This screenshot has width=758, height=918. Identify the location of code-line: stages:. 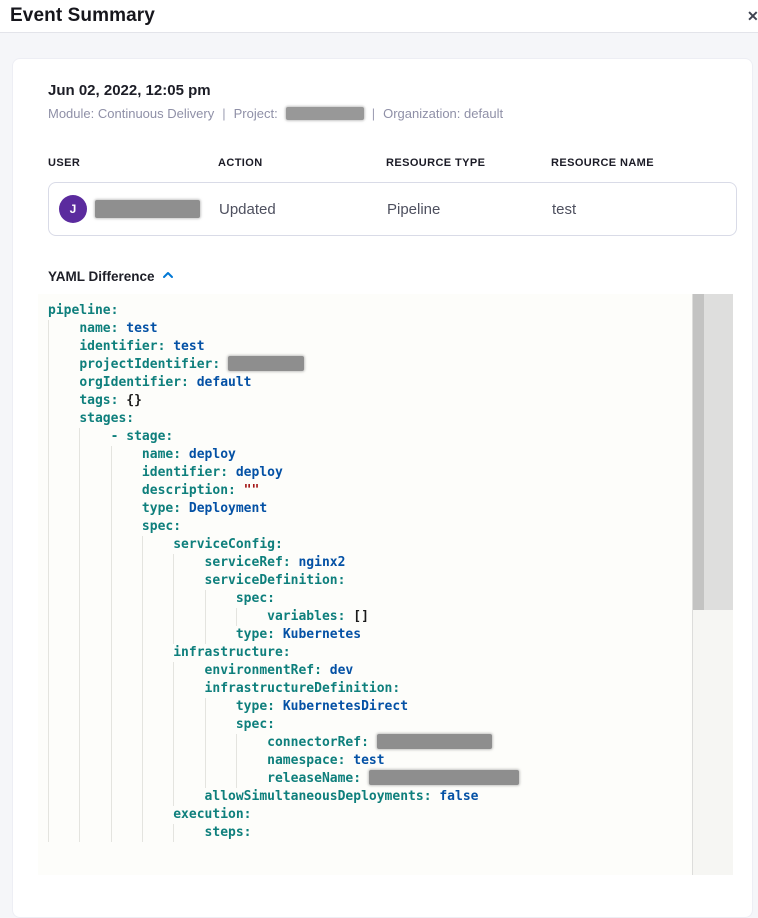
(365, 419).